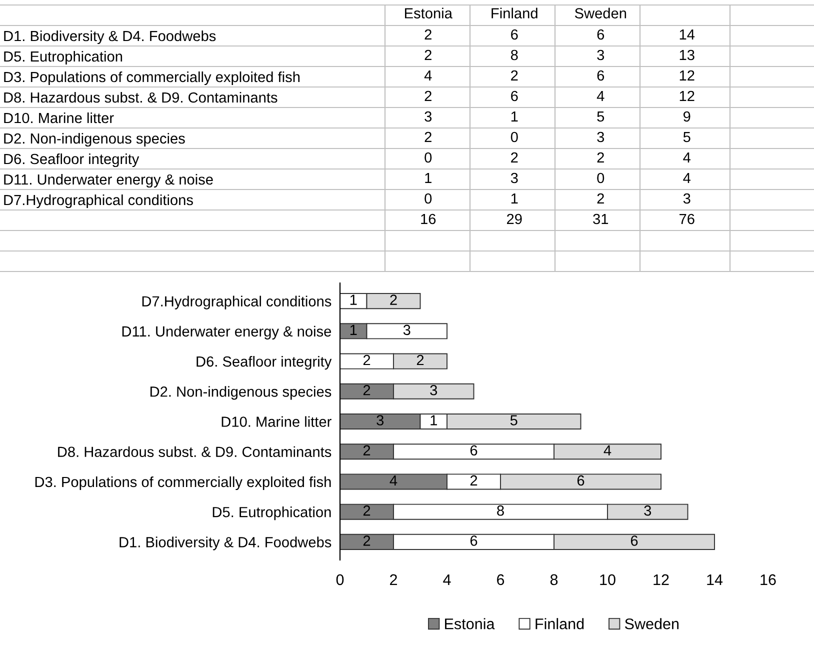  I want to click on x-tick-label: Estonia, so click(428, 13).